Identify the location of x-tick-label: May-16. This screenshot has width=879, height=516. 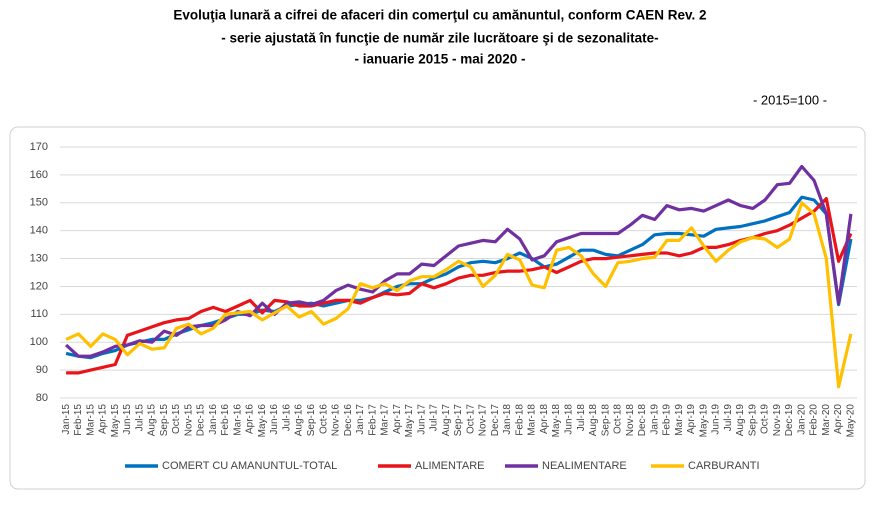
(262, 421).